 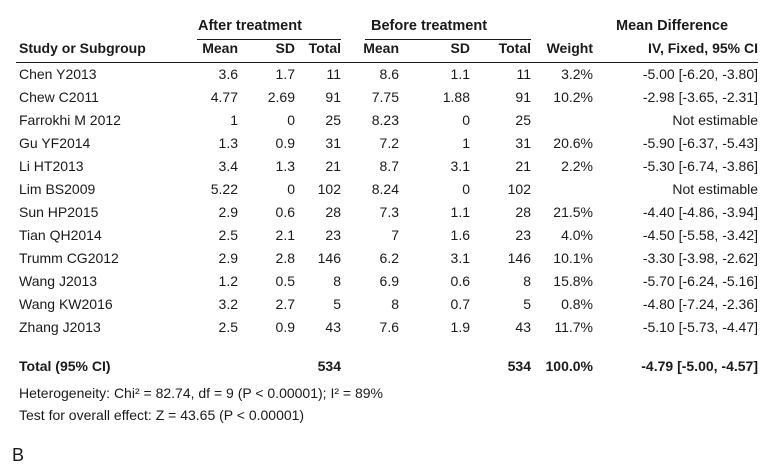 I want to click on cell-mean2: 7.6, so click(x=389, y=327).